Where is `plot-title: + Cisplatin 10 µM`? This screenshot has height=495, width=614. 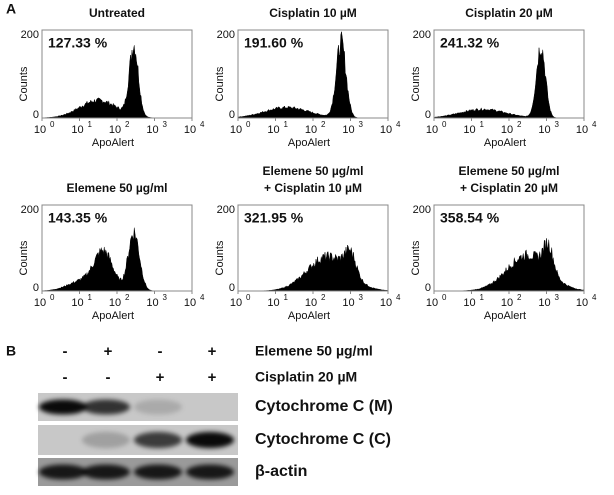 plot-title: + Cisplatin 10 µM is located at coordinates (313, 188).